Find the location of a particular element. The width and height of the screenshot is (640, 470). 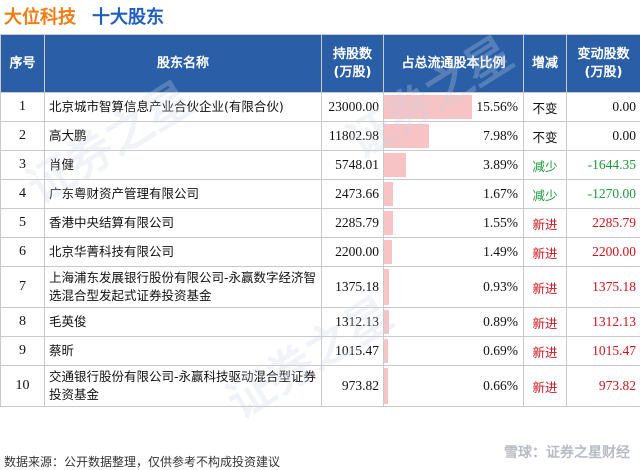

table-row: 9 蔡昕 1015.47 0.69% 新进 1015.47 is located at coordinates (320, 351).